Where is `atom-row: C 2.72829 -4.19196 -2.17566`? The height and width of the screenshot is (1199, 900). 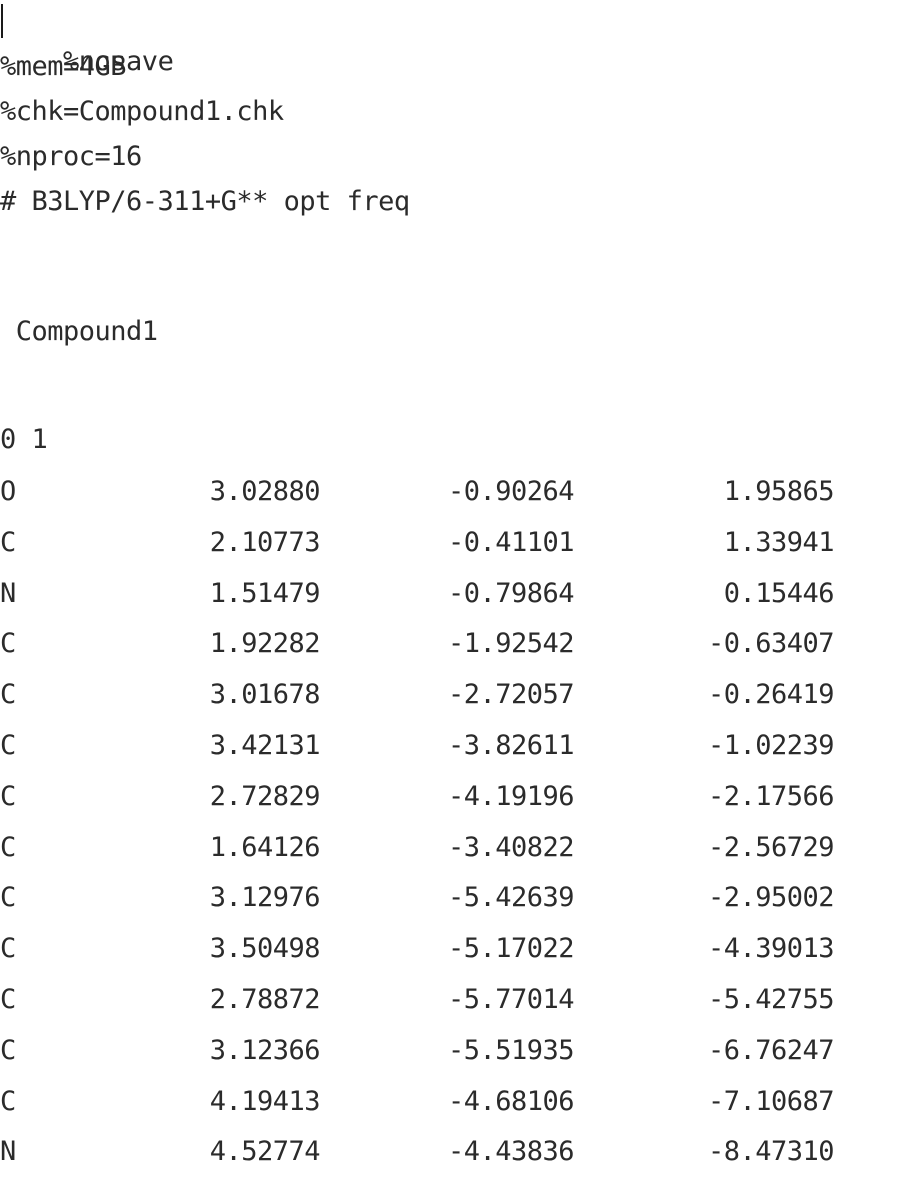 atom-row: C 2.72829 -4.19196 -2.17566 is located at coordinates (450, 797).